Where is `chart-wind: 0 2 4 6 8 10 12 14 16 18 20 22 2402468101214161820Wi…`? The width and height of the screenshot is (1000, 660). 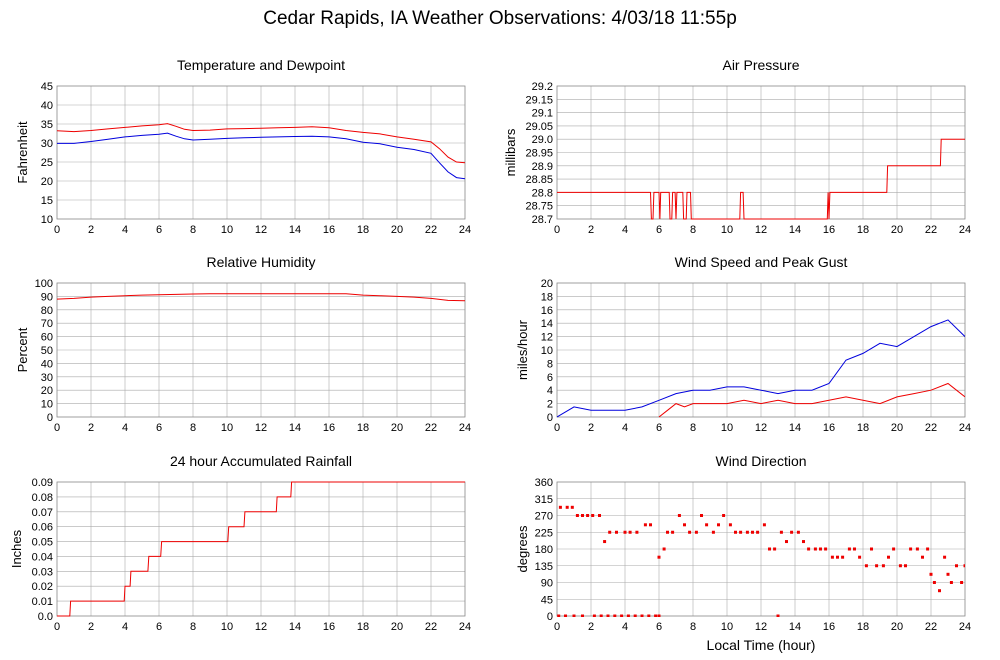
chart-wind: 0 2 4 6 8 10 12 14 16 18 20 22 2402468101214161820Wi… is located at coordinates (743, 344).